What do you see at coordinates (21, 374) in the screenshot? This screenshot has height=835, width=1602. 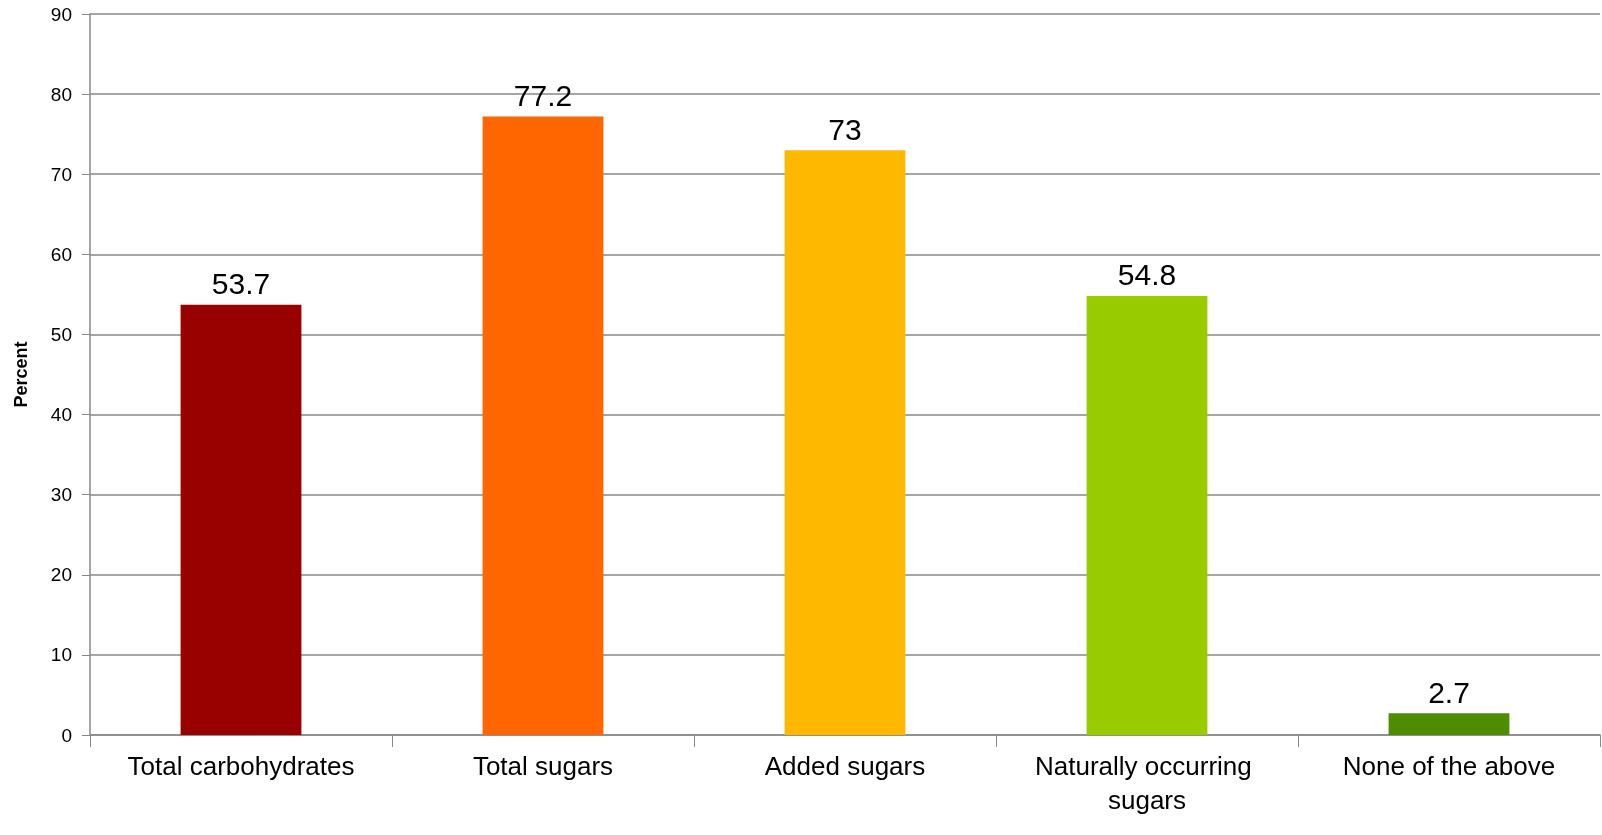 I see `y-axis-title: Percent` at bounding box center [21, 374].